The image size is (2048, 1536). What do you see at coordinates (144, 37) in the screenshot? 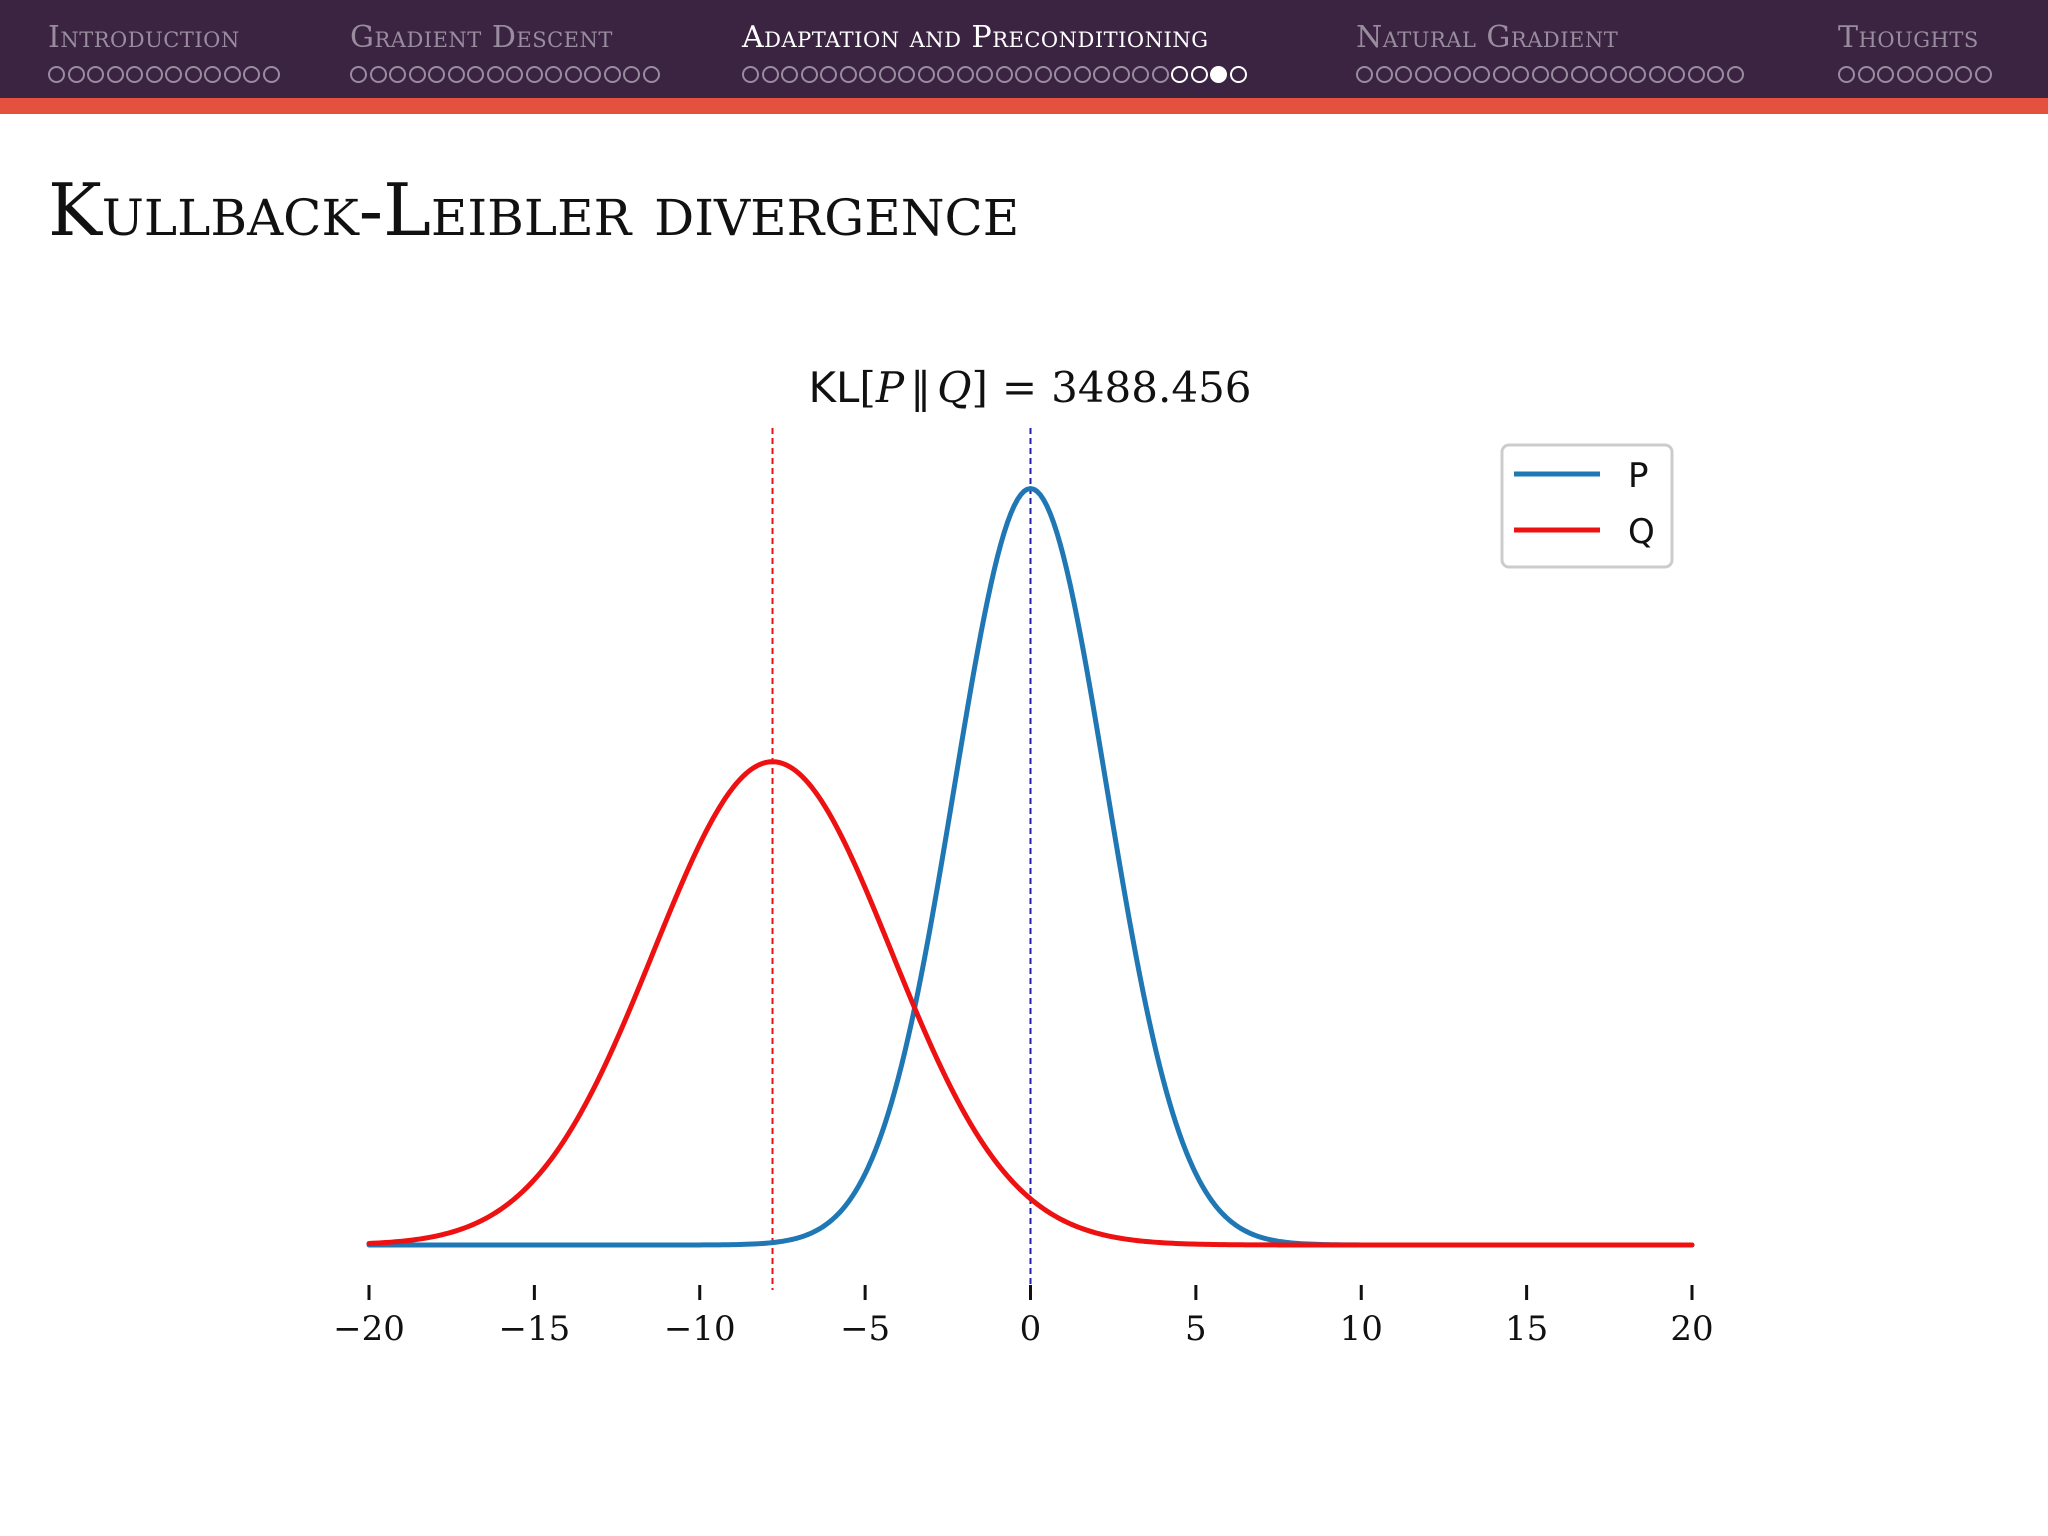
I see `nav-section-label: Introduction` at bounding box center [144, 37].